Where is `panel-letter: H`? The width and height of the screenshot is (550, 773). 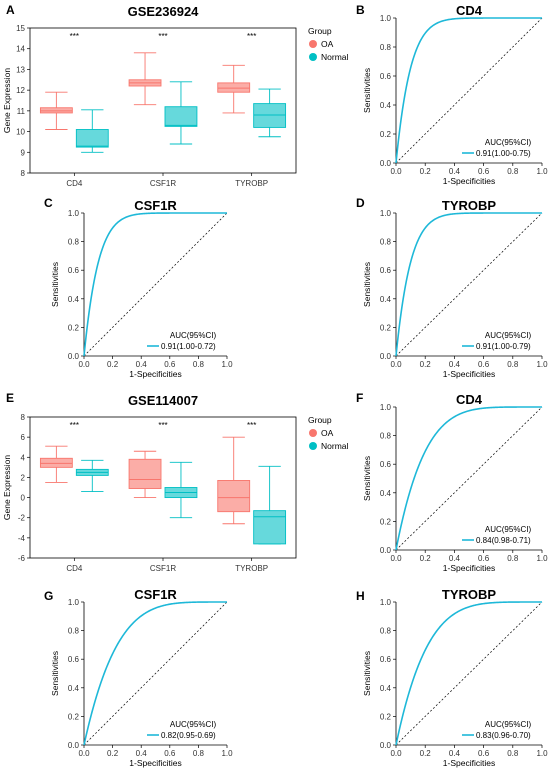 panel-letter: H is located at coordinates (360, 596).